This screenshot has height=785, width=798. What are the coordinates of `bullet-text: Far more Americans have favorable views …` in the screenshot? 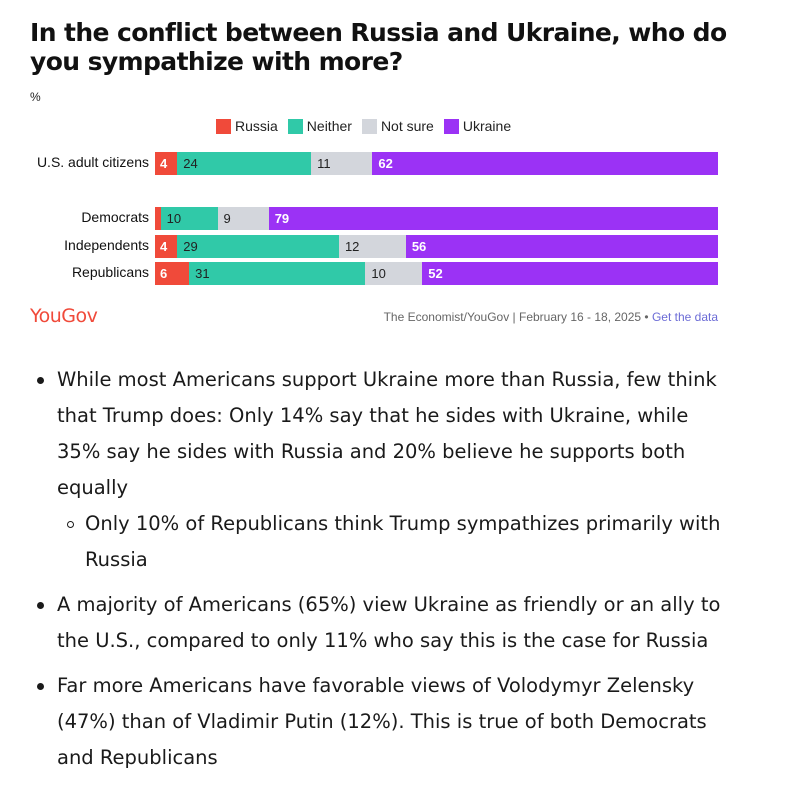 It's located at (382, 721).